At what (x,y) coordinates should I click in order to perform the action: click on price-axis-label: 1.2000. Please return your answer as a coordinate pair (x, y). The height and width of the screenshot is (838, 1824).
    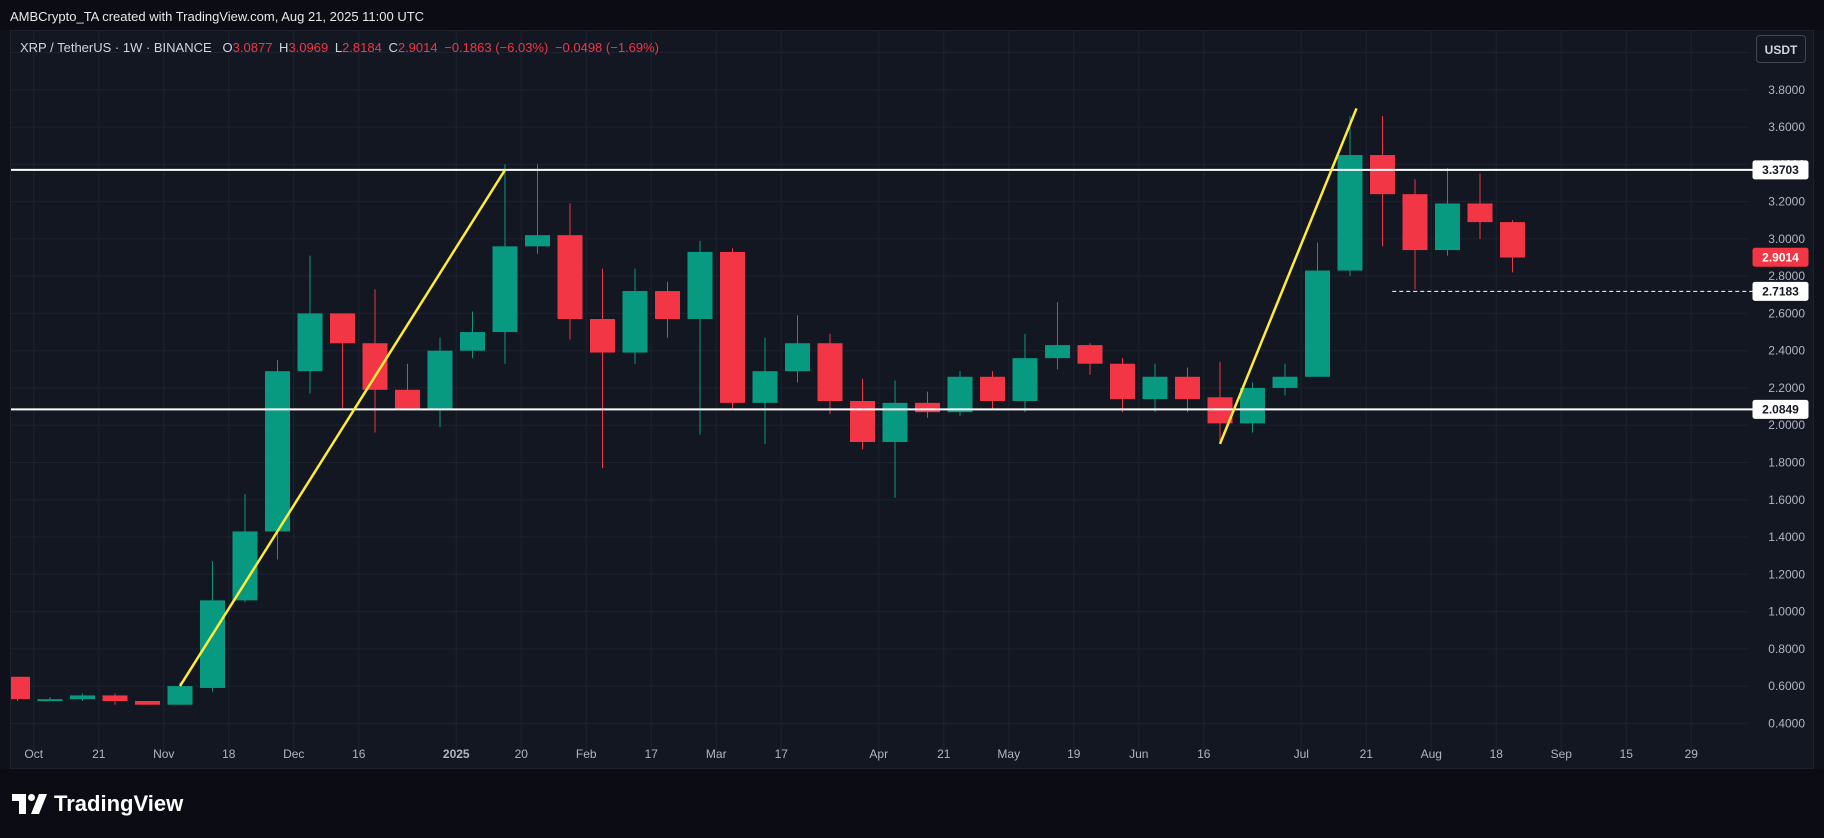
    Looking at the image, I should click on (1786, 574).